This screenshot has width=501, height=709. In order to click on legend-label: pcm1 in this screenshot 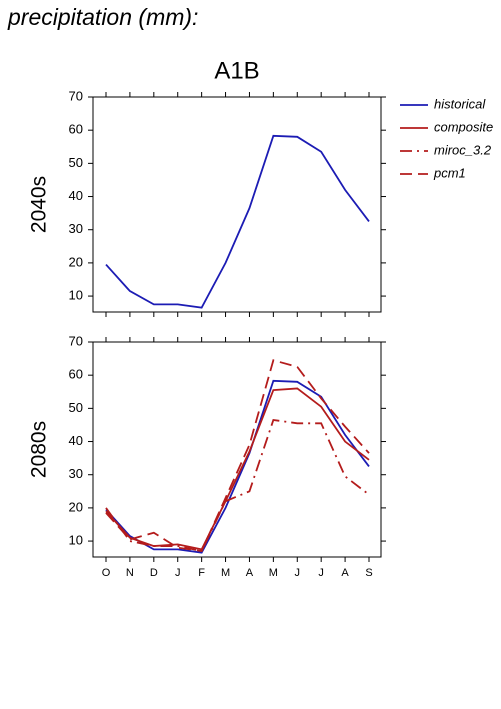, I will do `click(449, 172)`.